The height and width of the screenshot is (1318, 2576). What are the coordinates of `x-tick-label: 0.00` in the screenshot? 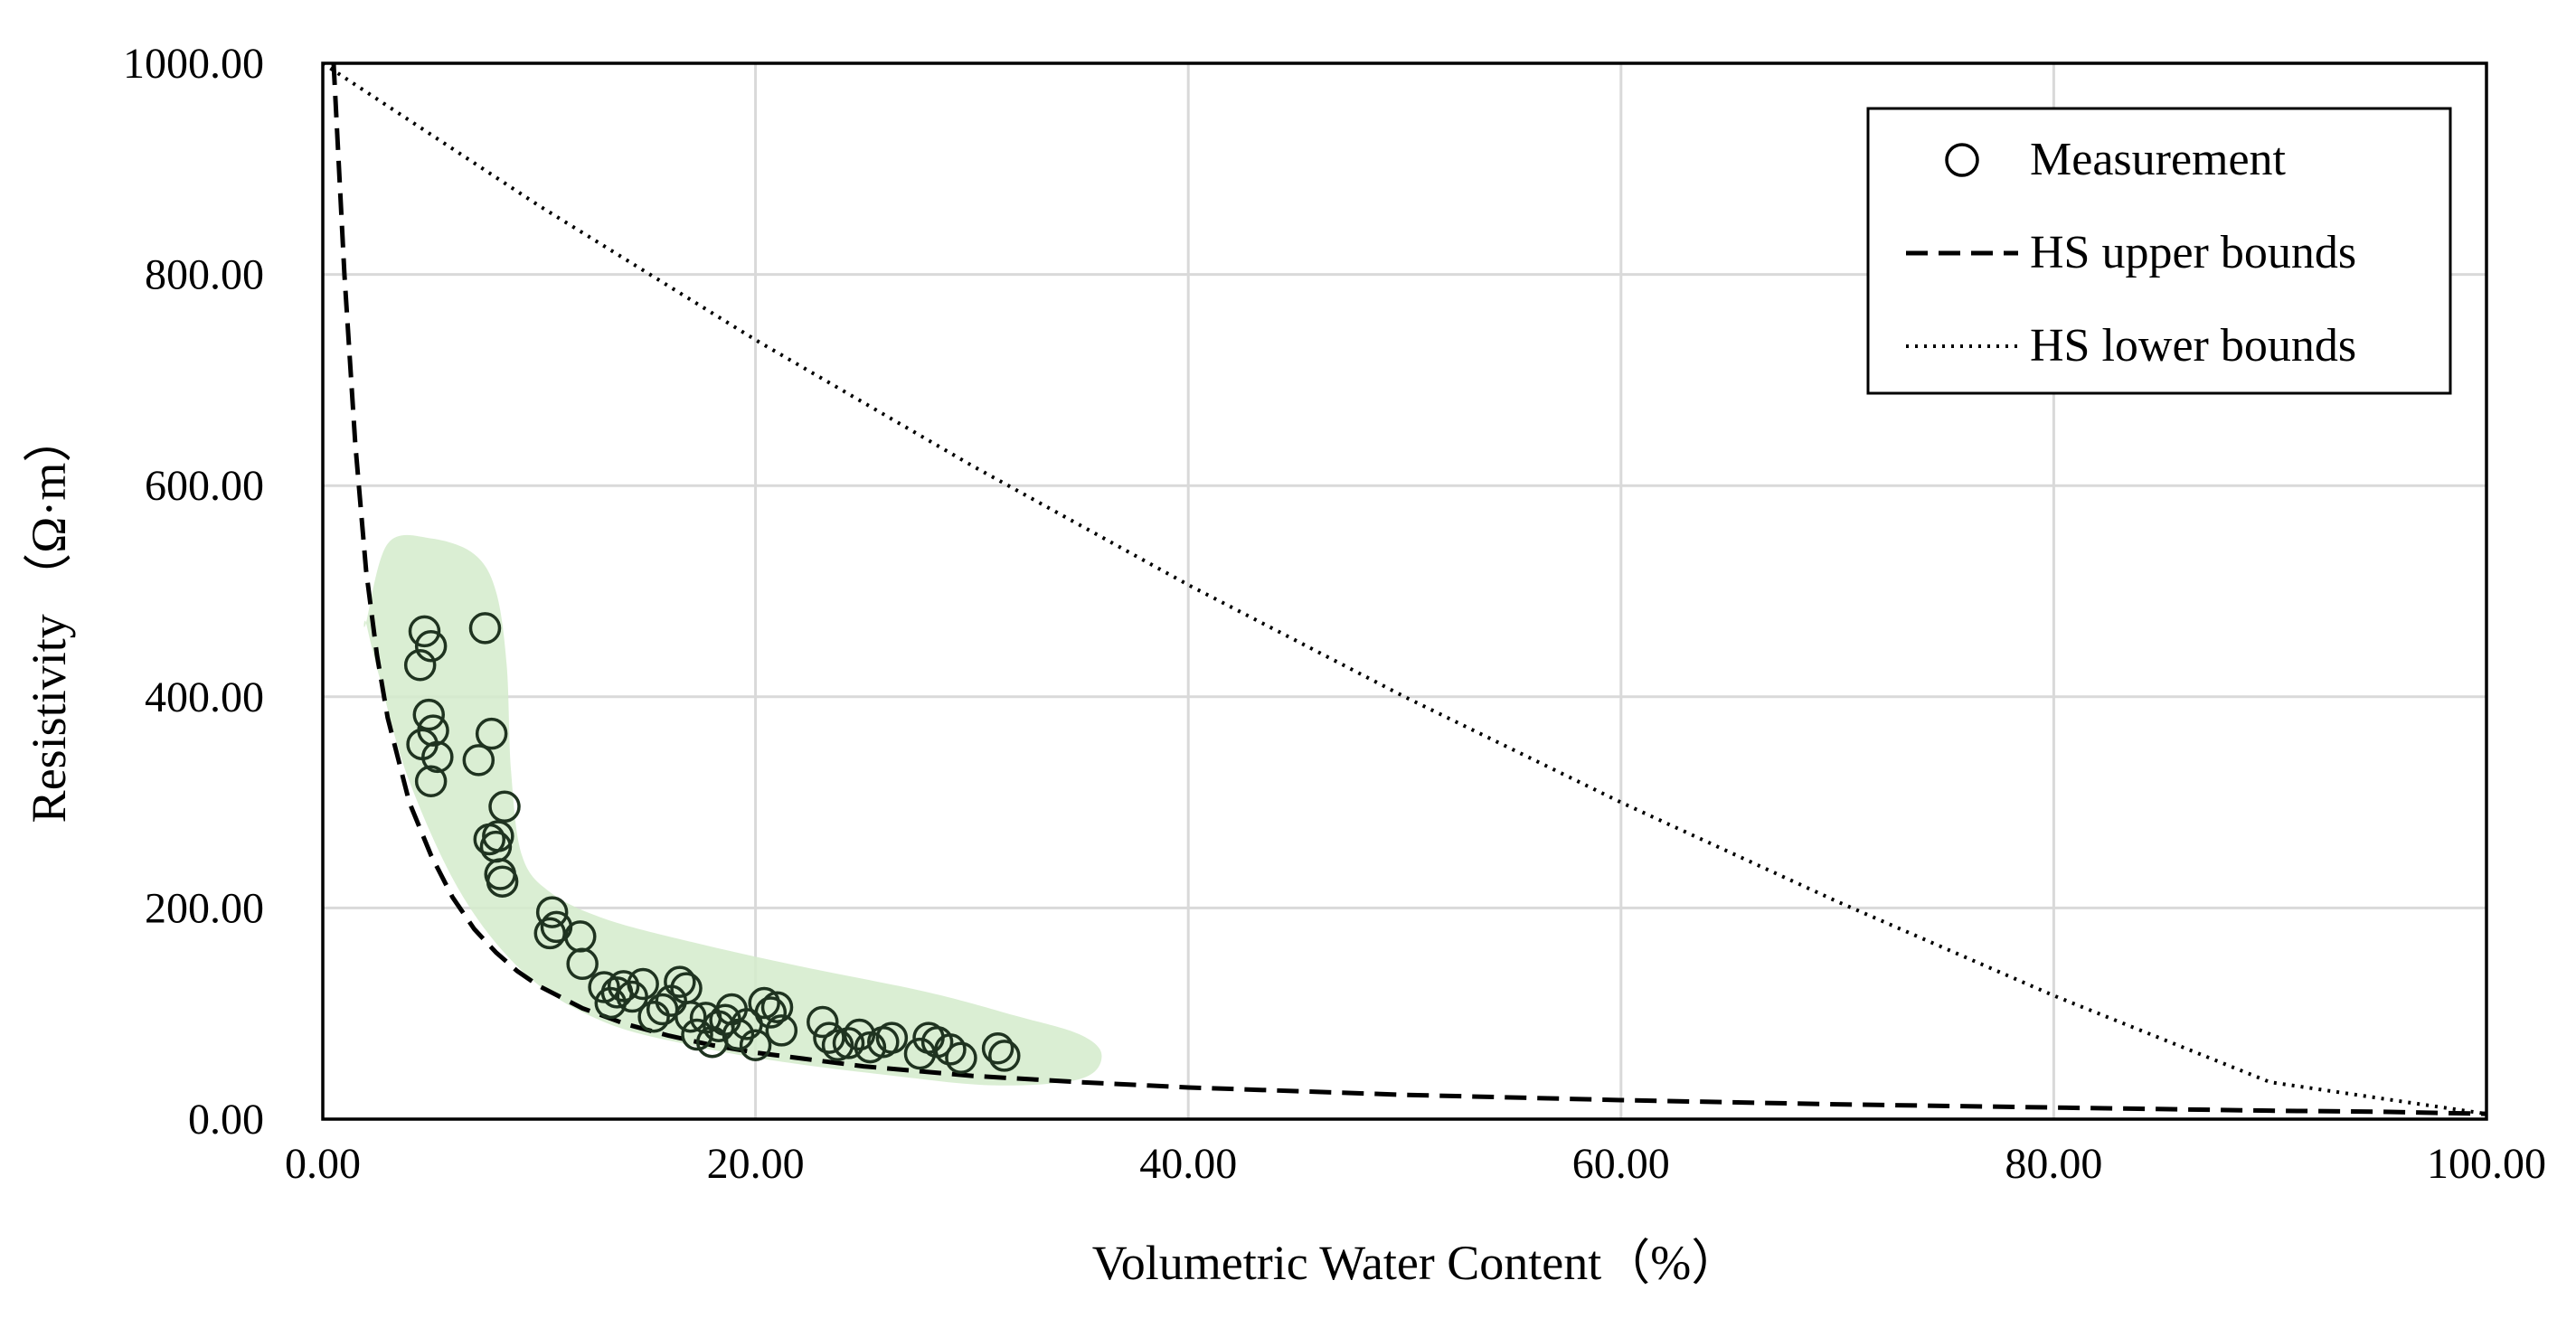 It's located at (323, 1164).